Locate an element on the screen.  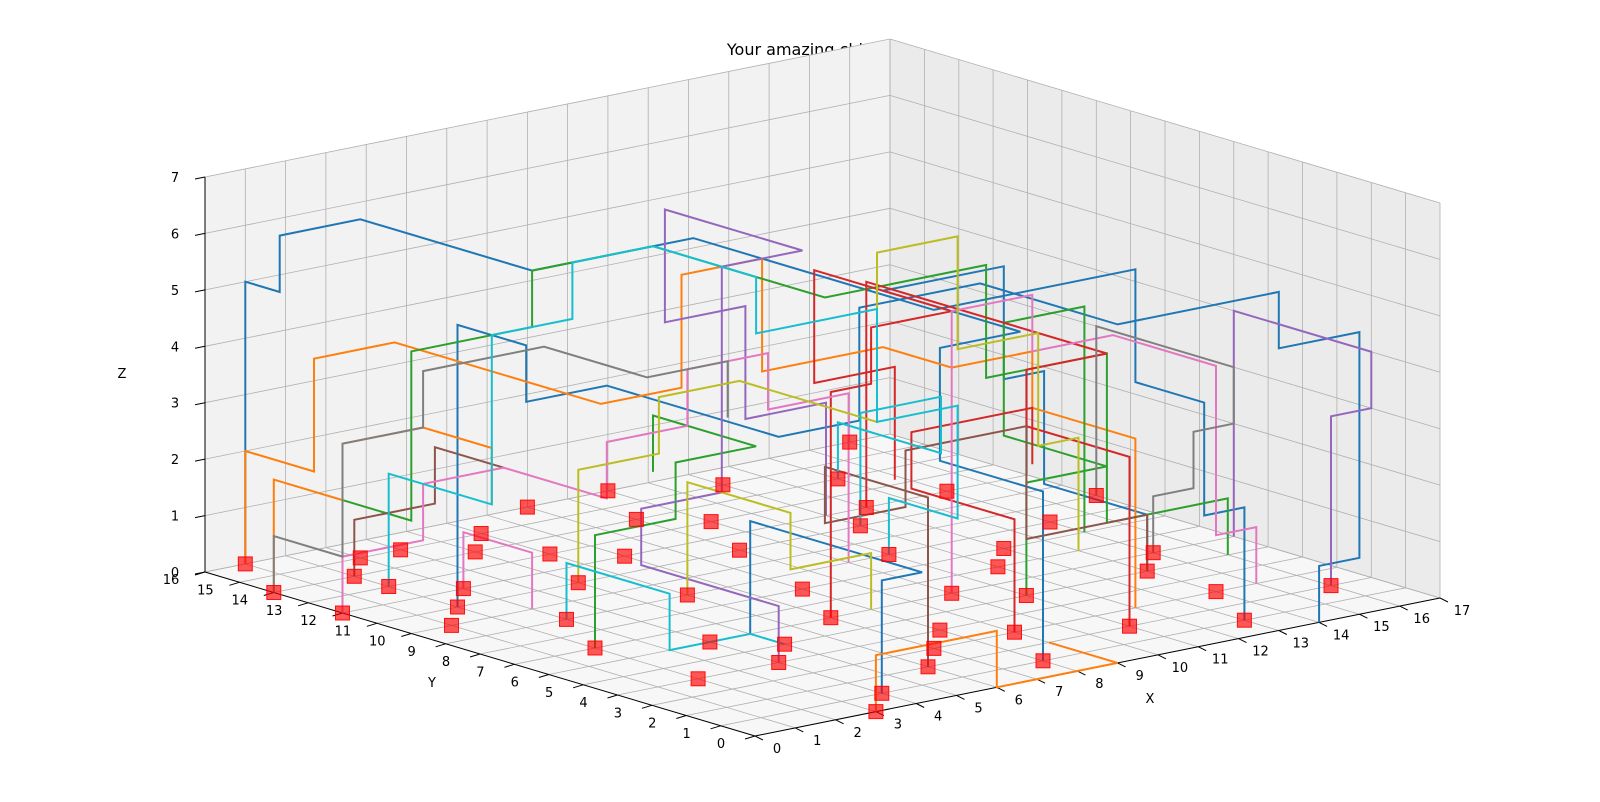
y-tick-label: 15 is located at coordinates (205, 590).